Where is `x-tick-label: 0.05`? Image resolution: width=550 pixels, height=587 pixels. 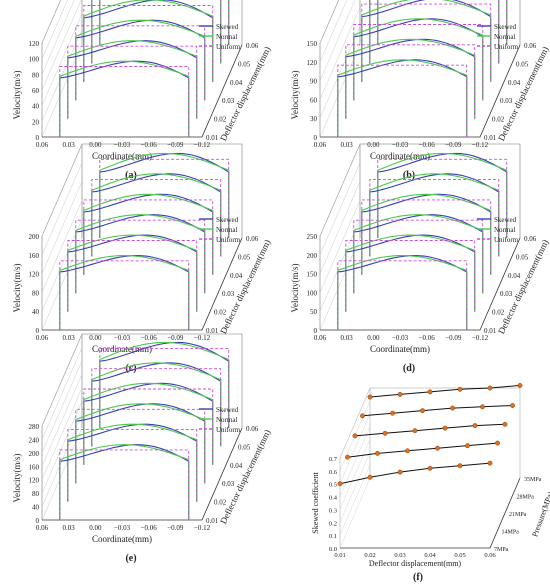
x-tick-label: 0.05 is located at coordinates (459, 555).